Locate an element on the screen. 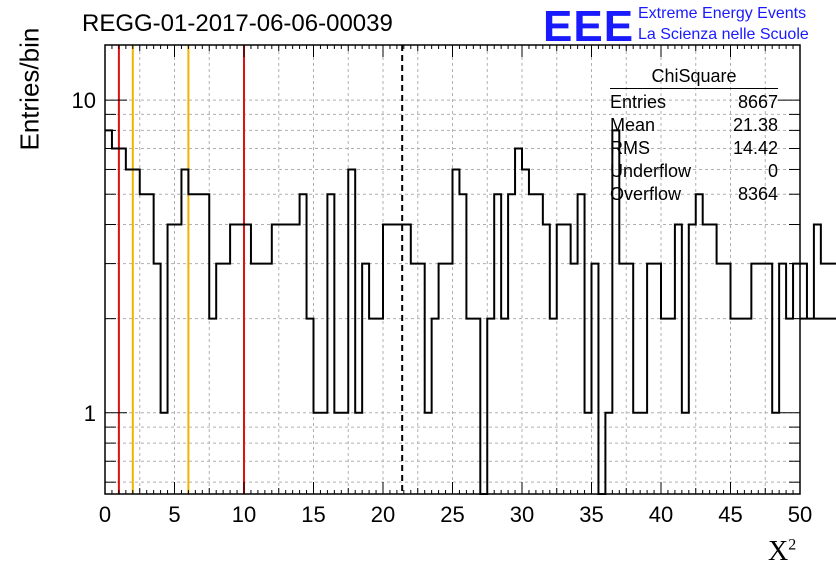 Image resolution: width=836 pixels, height=572 pixels. x-tick-label: 50 is located at coordinates (800, 514).